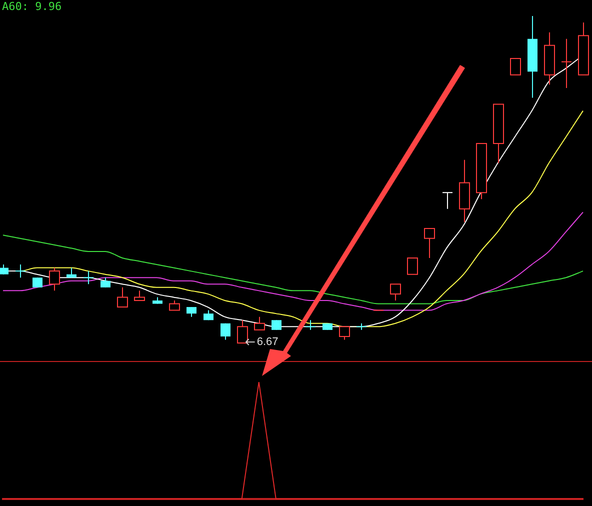 This screenshot has height=506, width=592. Describe the element at coordinates (267, 342) in the screenshot. I see `annotation: 6.67` at that location.